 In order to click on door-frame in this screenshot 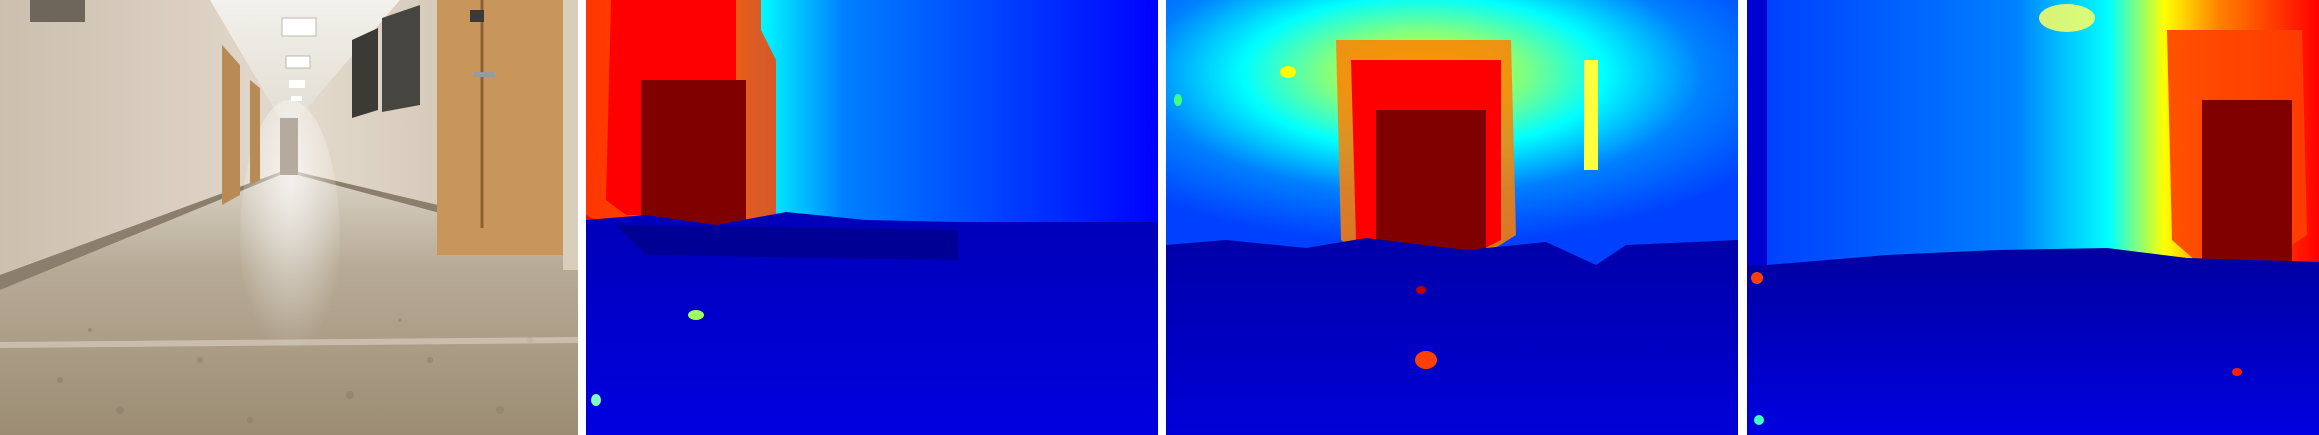, I will do `click(570, 135)`.